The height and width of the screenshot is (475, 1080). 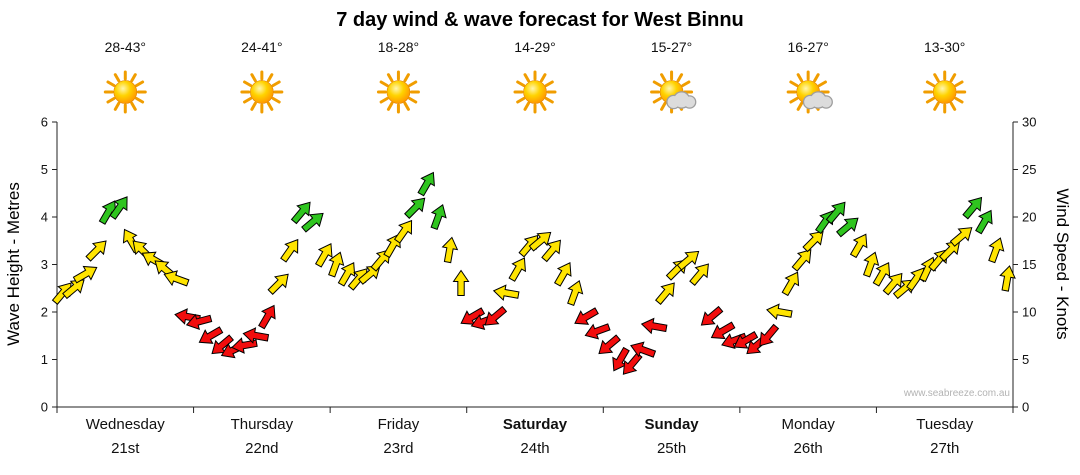 What do you see at coordinates (1029, 312) in the screenshot?
I see `right-tick-label: 10` at bounding box center [1029, 312].